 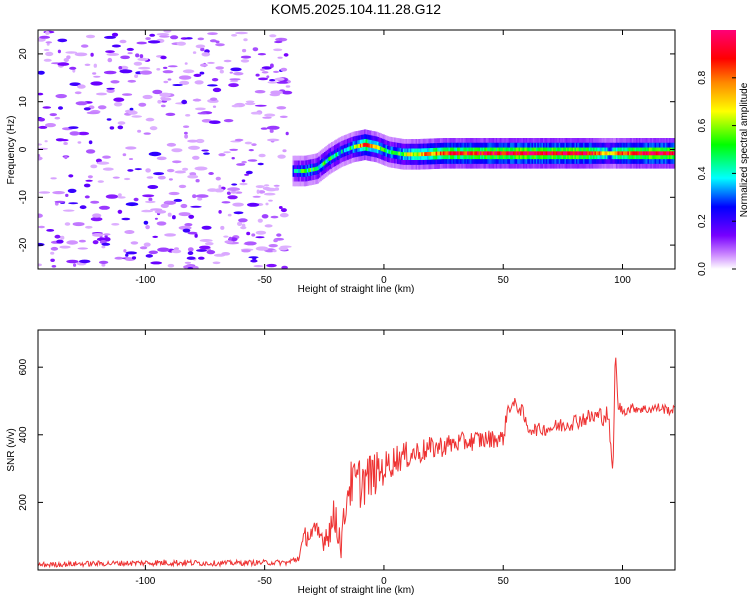 I want to click on colorbar-tick-label: 0.6, so click(x=702, y=125).